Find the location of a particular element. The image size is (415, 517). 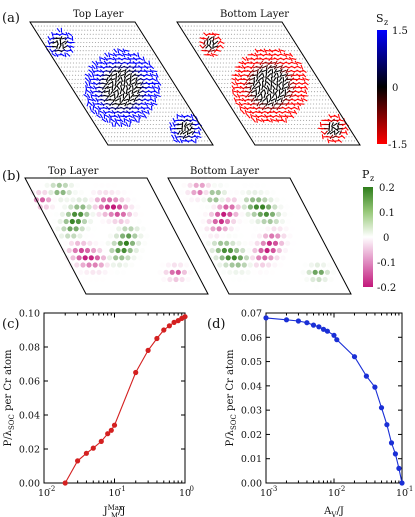

series-line is located at coordinates (334, 400).